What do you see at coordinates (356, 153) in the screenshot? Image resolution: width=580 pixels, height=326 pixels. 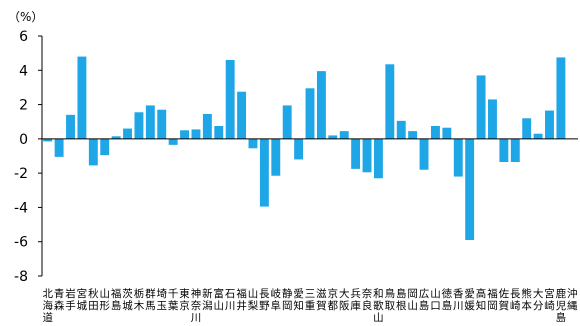 I see `bar-兵庫` at bounding box center [356, 153].